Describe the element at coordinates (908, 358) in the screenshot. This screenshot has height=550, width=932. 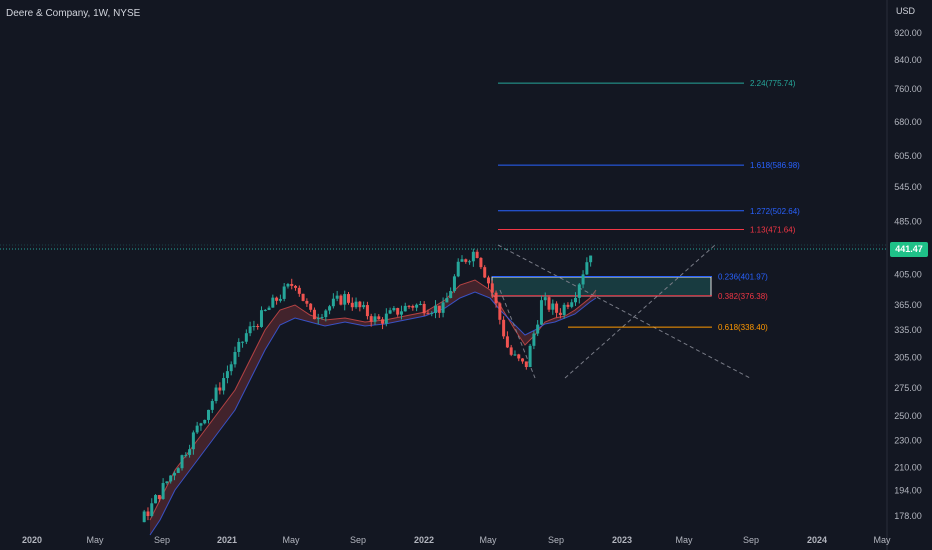
I see `price-tick-label: 305.00` at that location.